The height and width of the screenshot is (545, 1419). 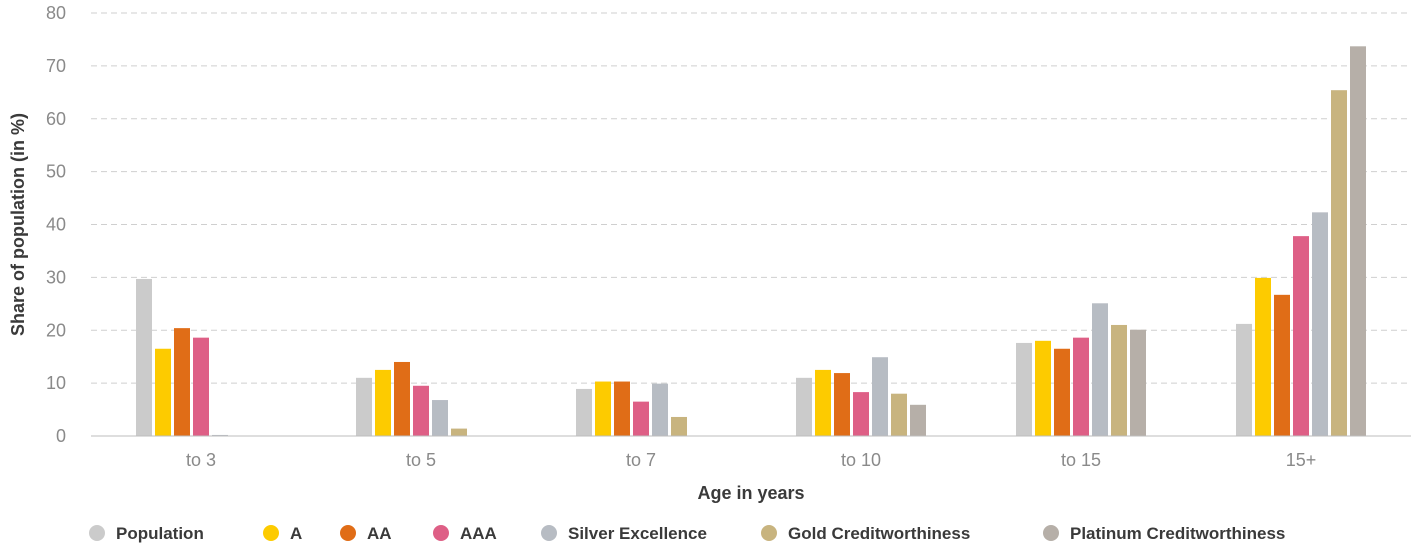 I want to click on x-tick-label: to 15, so click(x=1081, y=460).